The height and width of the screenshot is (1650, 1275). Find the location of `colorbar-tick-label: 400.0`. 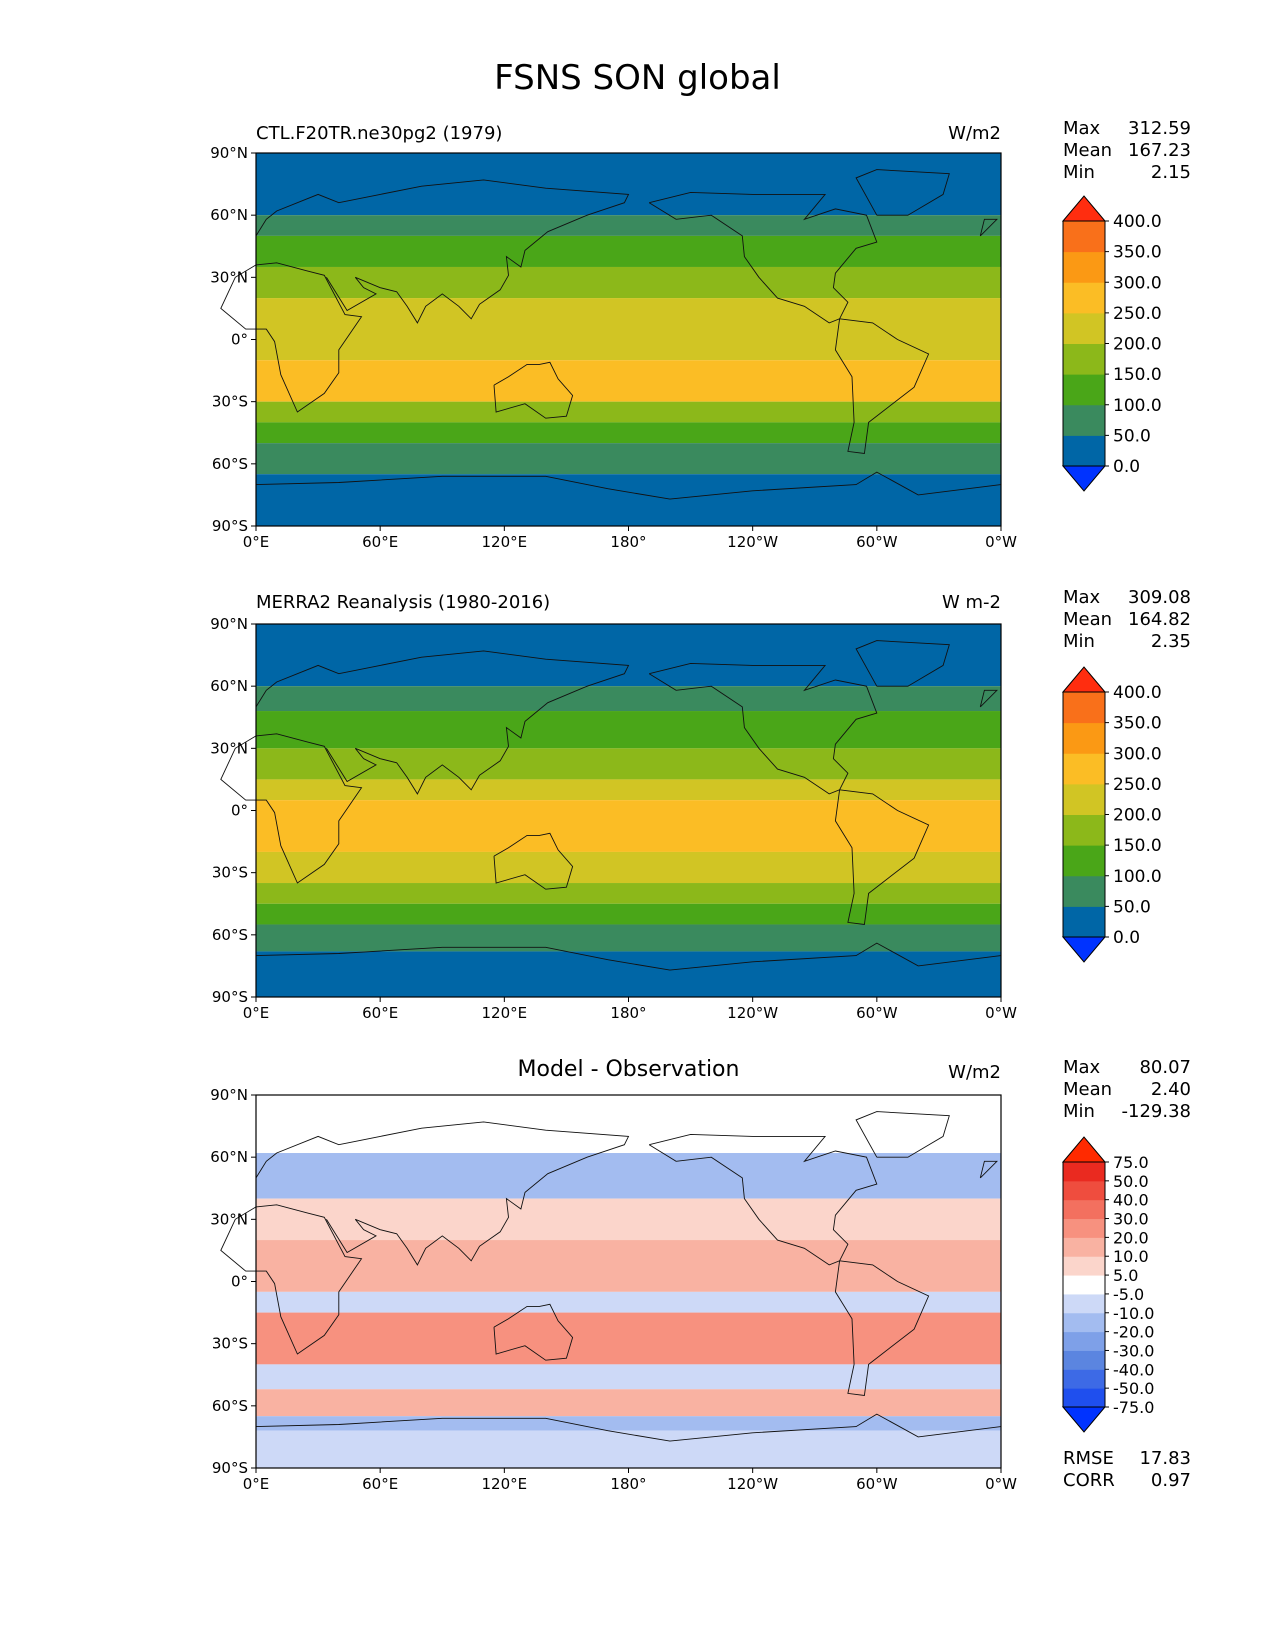

colorbar-tick-label: 400.0 is located at coordinates (1137, 693).